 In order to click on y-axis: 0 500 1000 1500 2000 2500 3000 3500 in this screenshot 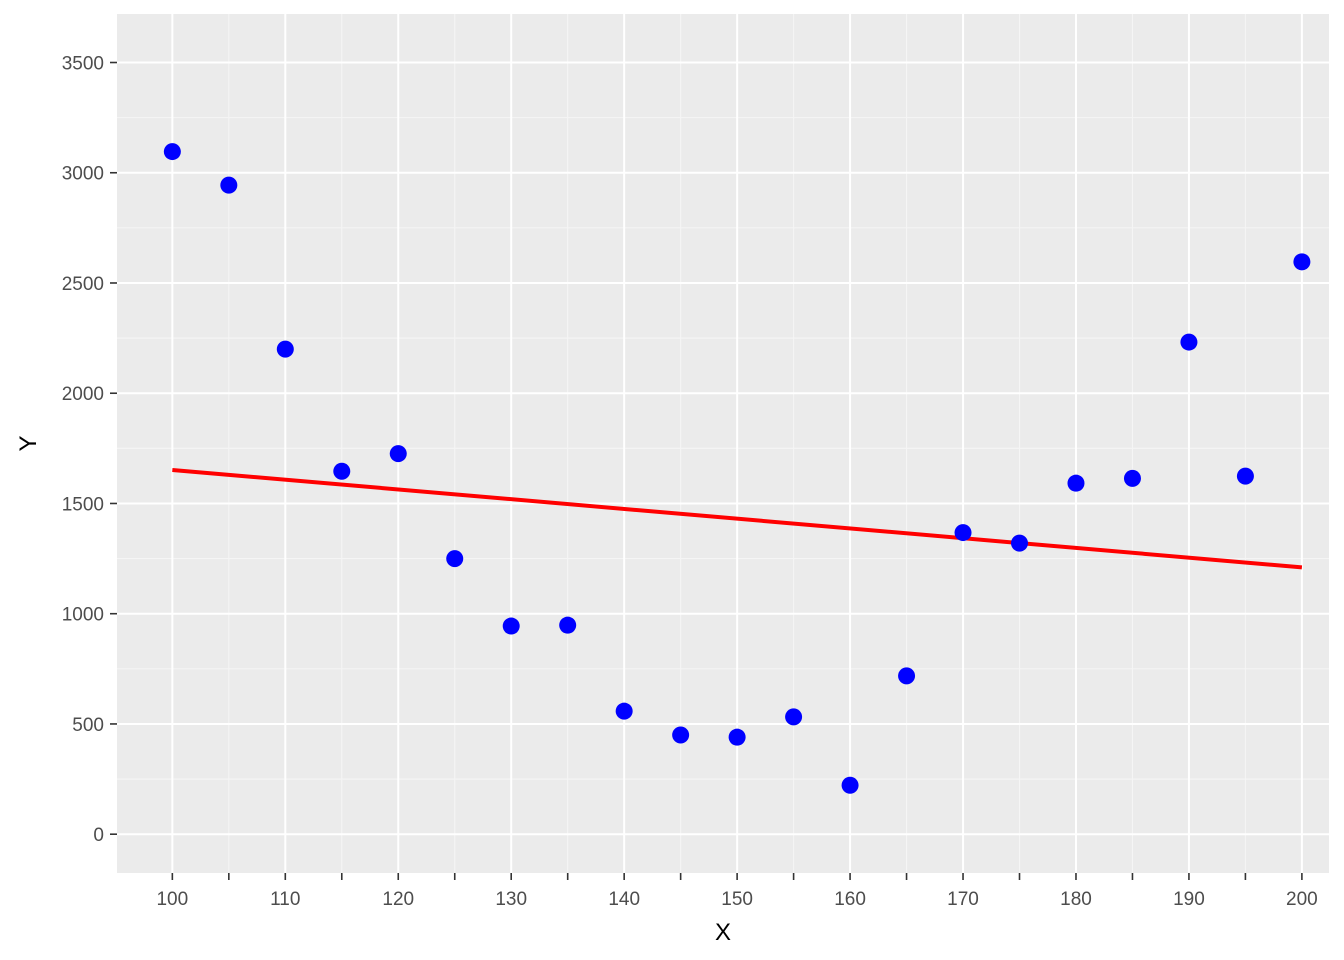, I will do `click(89, 450)`.